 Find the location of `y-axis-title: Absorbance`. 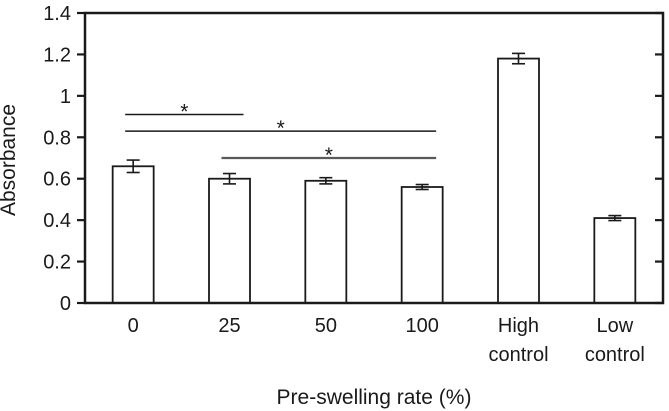

y-axis-title: Absorbance is located at coordinates (10, 160).